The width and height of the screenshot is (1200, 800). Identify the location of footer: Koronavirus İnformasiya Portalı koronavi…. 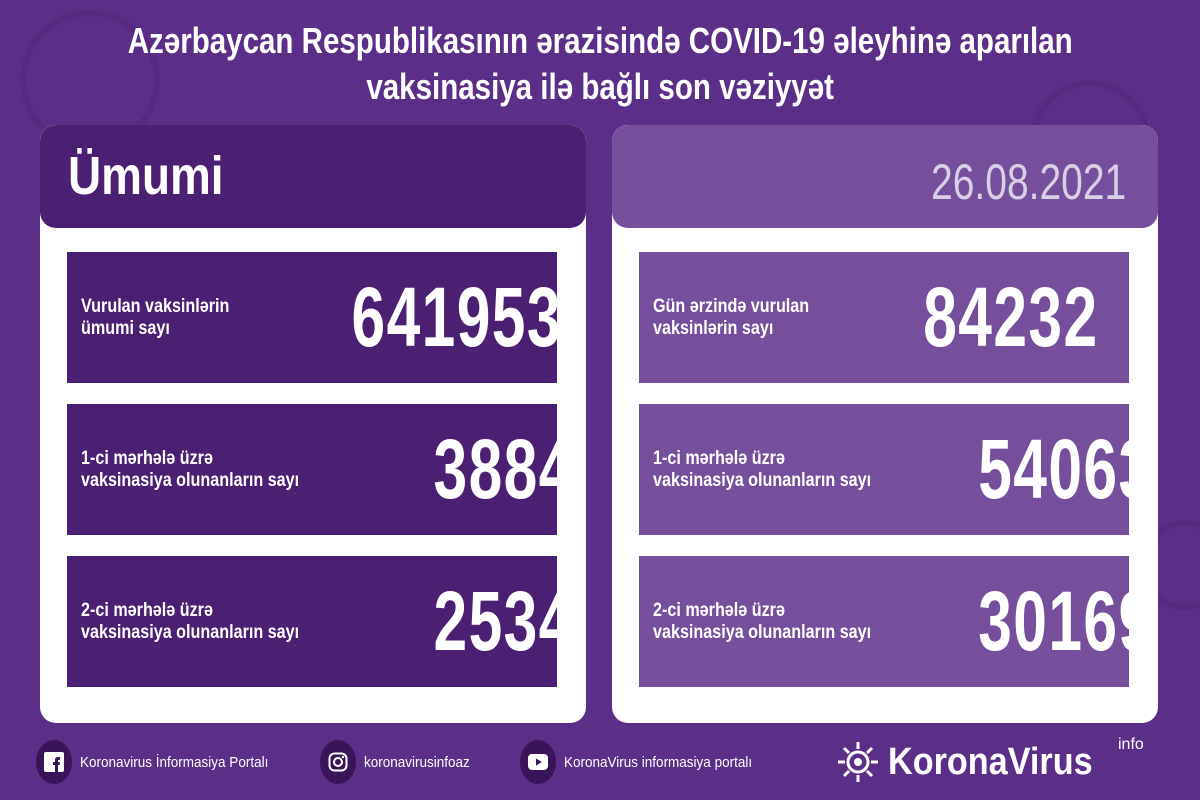
(600, 760).